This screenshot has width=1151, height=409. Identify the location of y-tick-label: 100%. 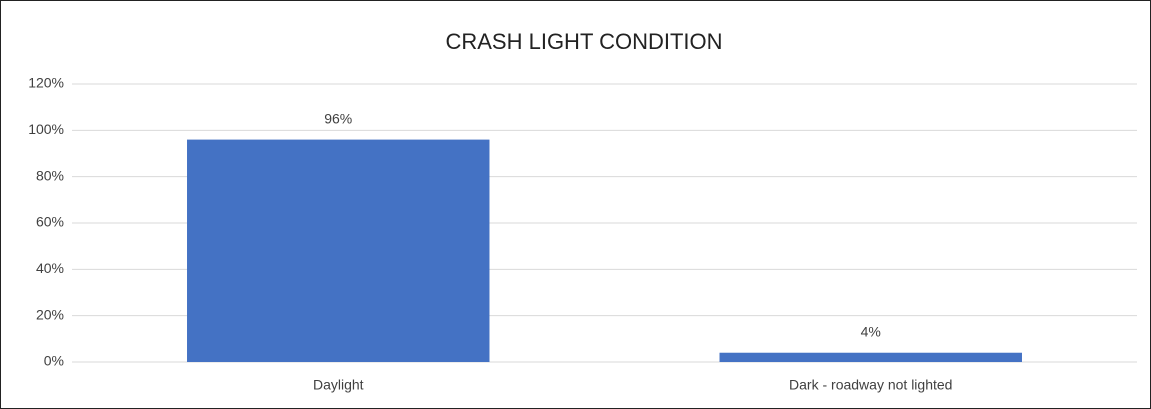
(46, 129).